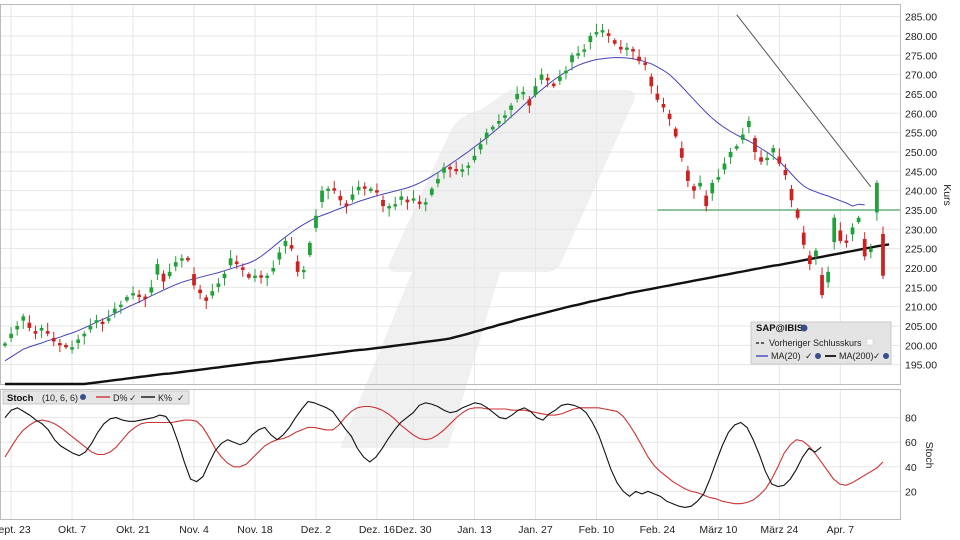 The width and height of the screenshot is (960, 540). Describe the element at coordinates (535, 530) in the screenshot. I see `x-tick-label: Jan. 27` at that location.